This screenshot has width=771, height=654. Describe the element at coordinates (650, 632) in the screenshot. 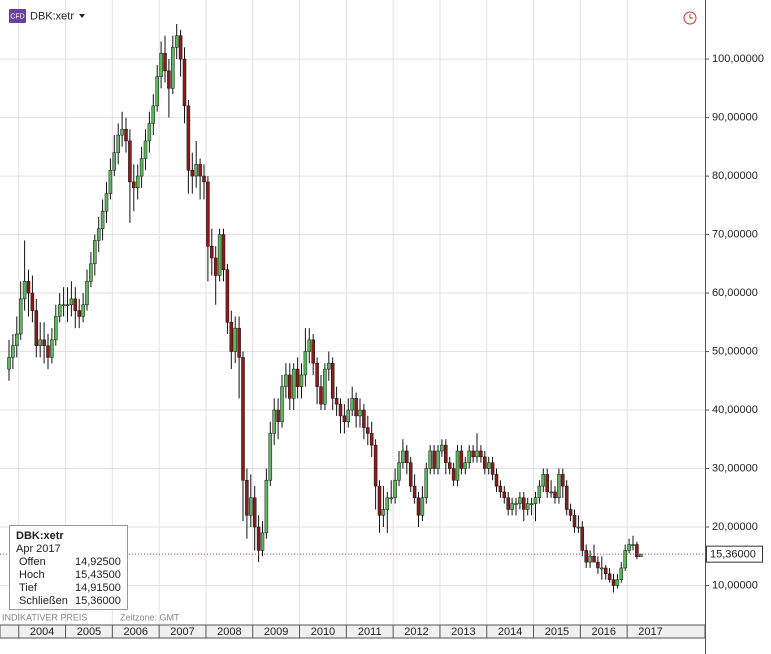

I see `x-tick-label: 2017` at that location.